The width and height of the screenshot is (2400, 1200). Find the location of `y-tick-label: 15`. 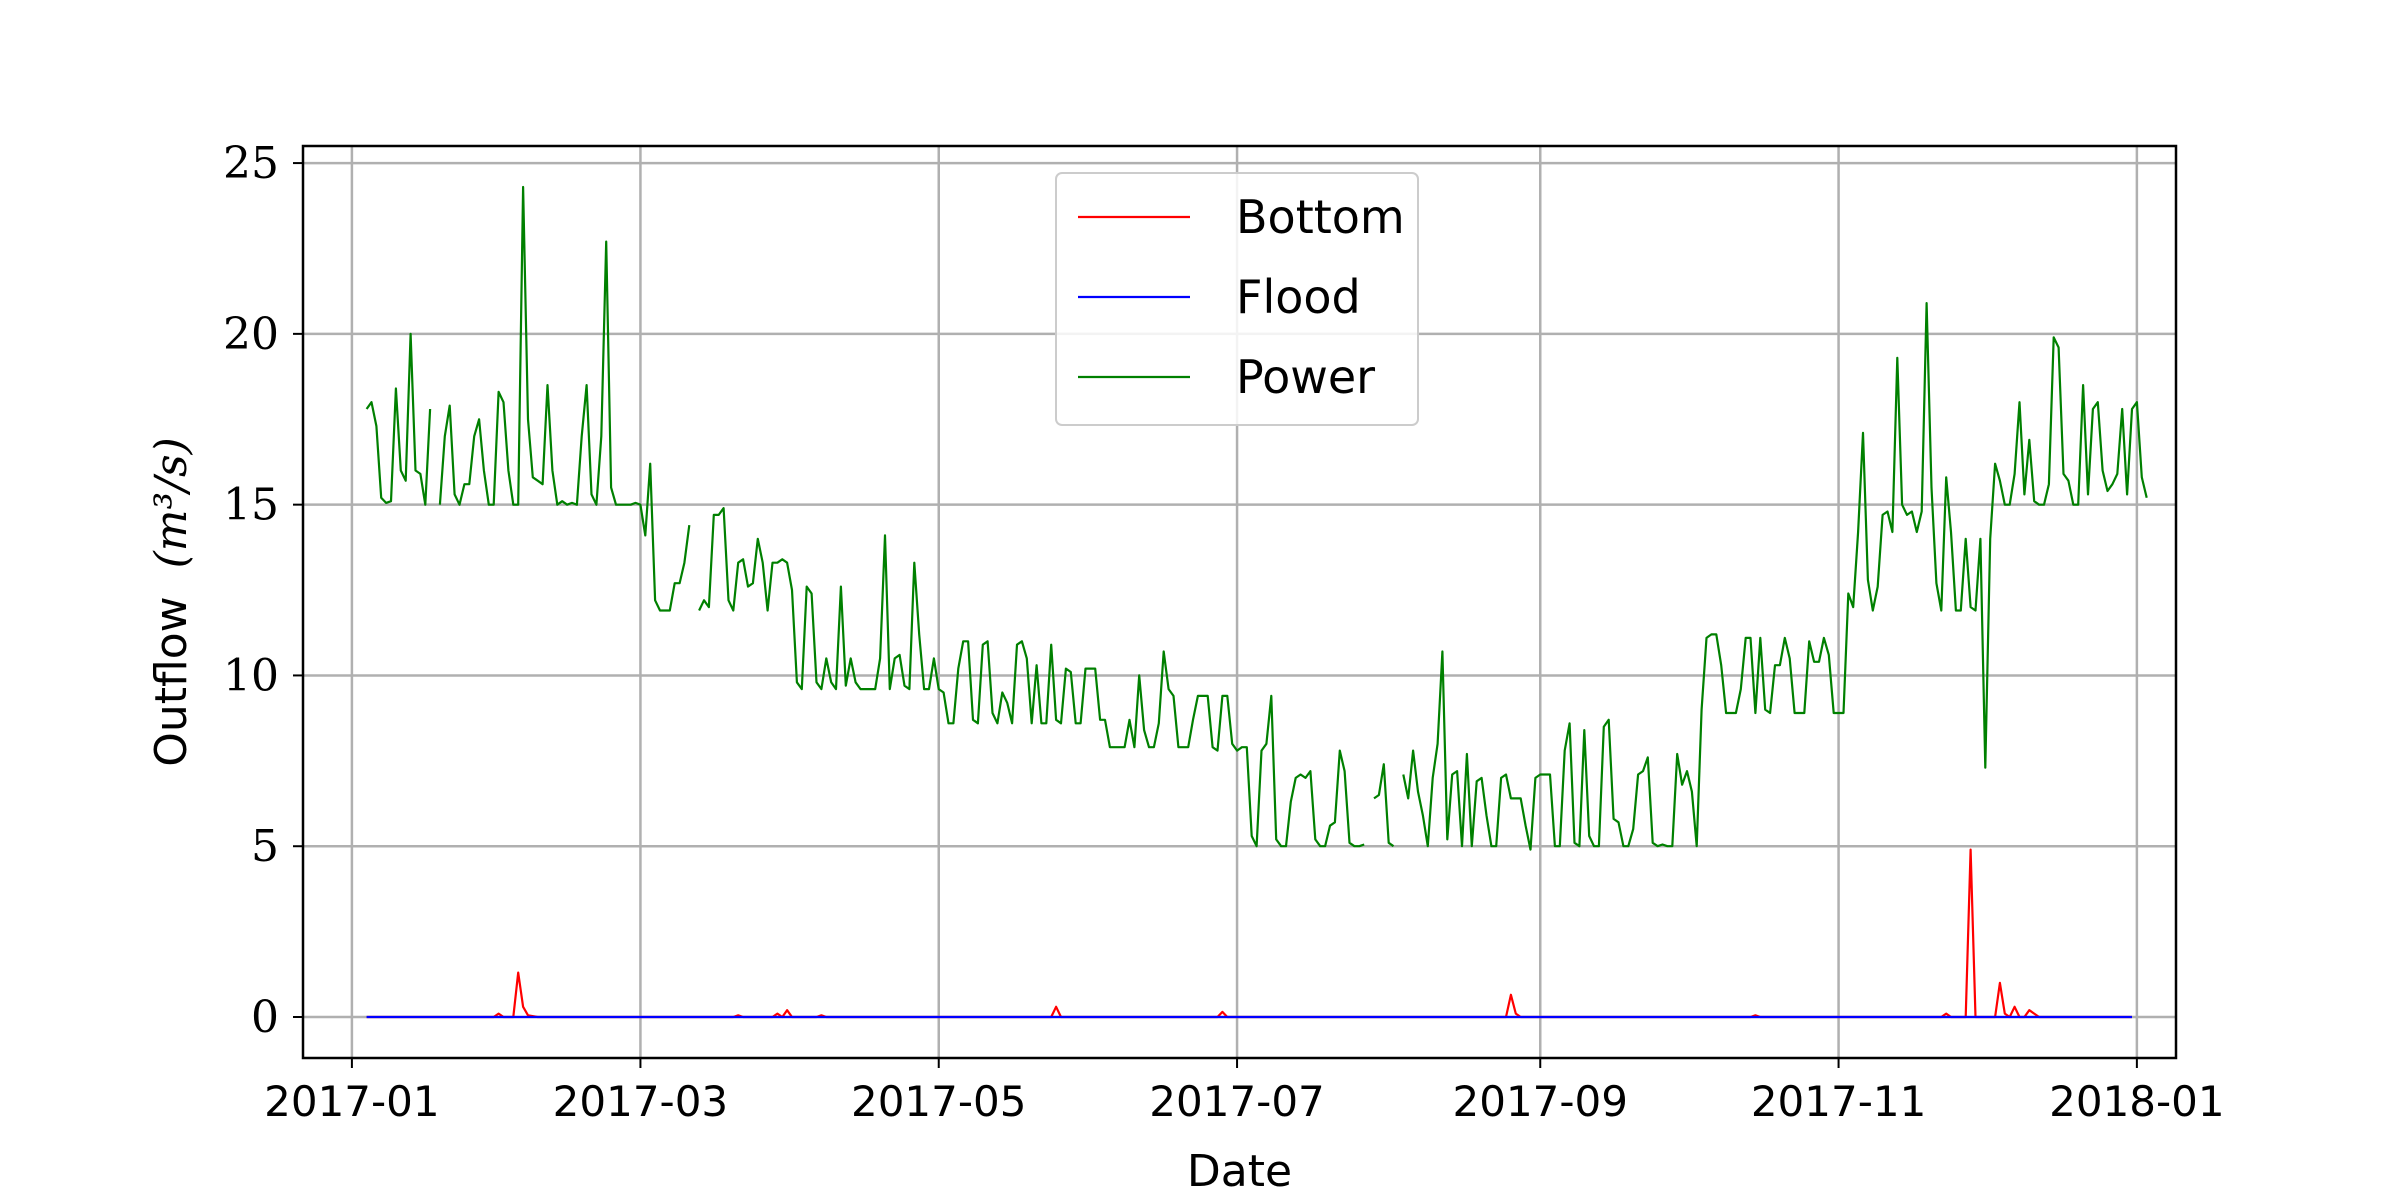

y-tick-label: 15 is located at coordinates (251, 505).